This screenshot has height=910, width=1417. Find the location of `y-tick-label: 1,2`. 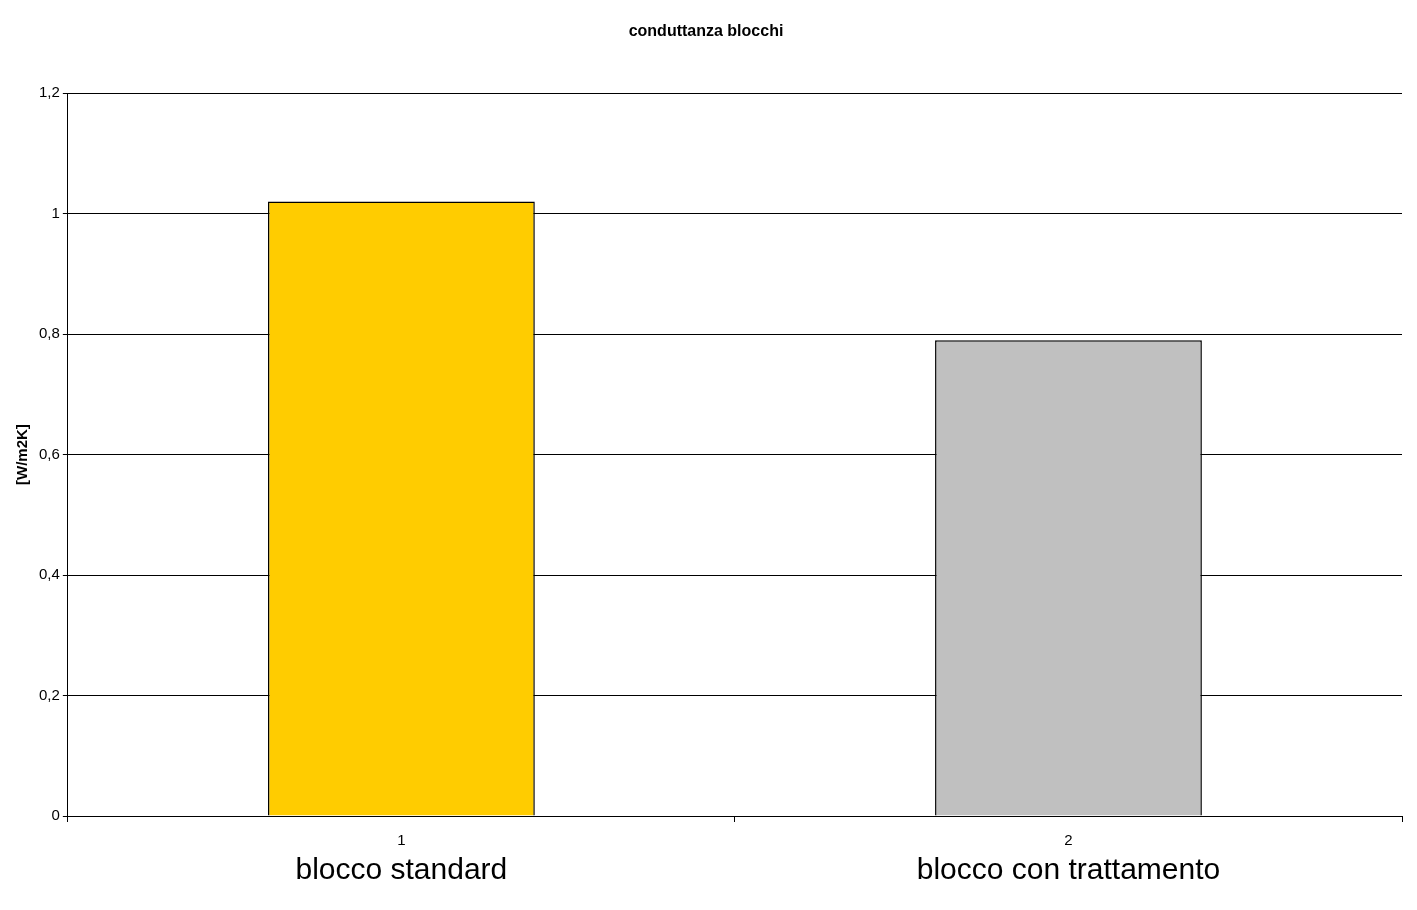

y-tick-label: 1,2 is located at coordinates (49, 92).